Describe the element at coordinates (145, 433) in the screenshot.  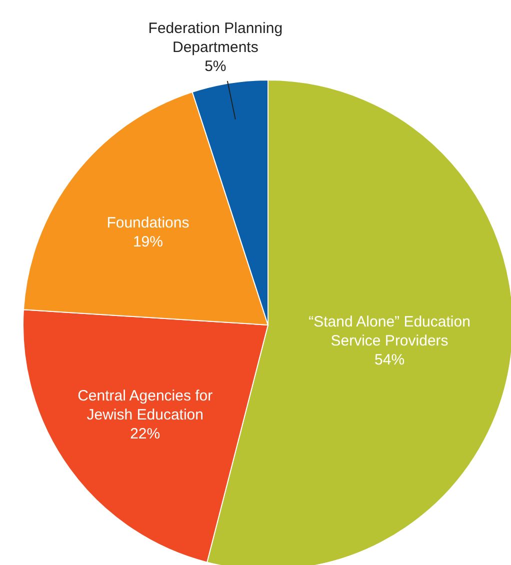
I see `data-label: 22%` at that location.